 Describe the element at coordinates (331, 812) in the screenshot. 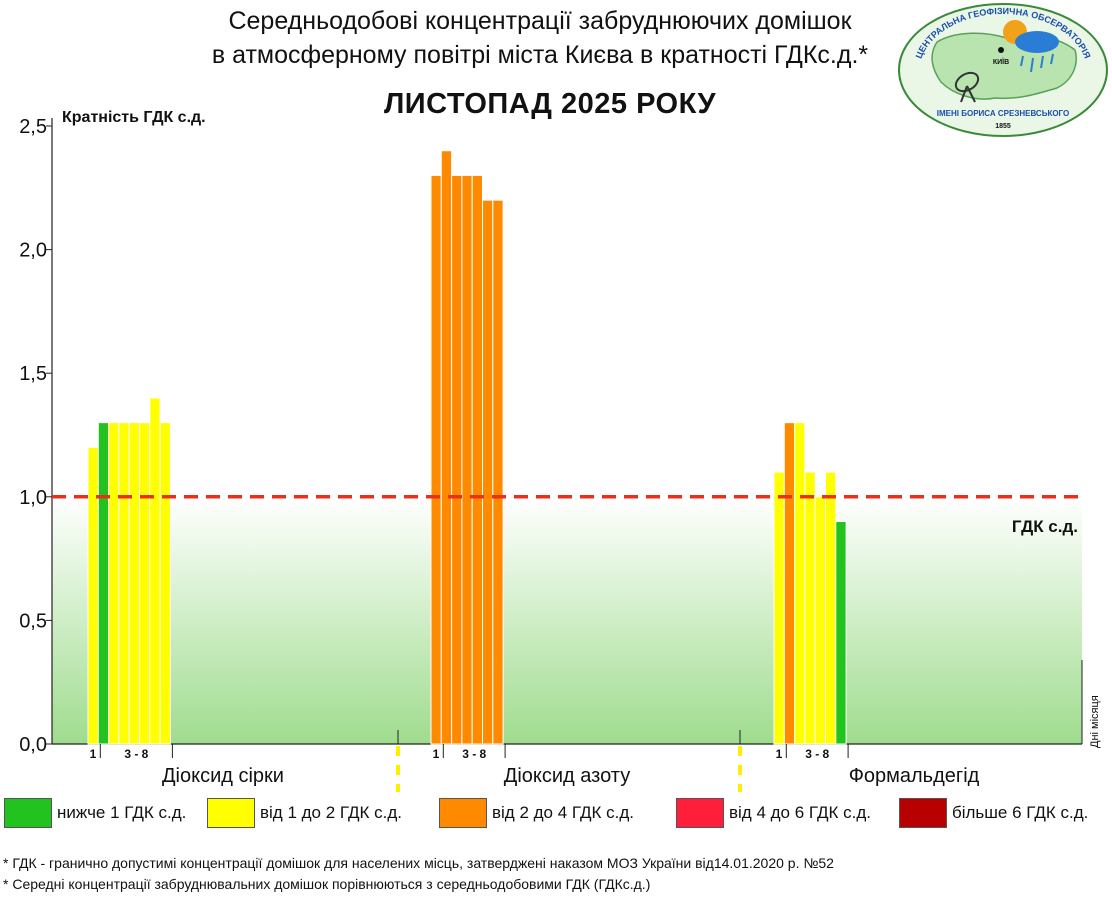

I see `legend-label: від 1 до 2 ГДК с.д.` at that location.